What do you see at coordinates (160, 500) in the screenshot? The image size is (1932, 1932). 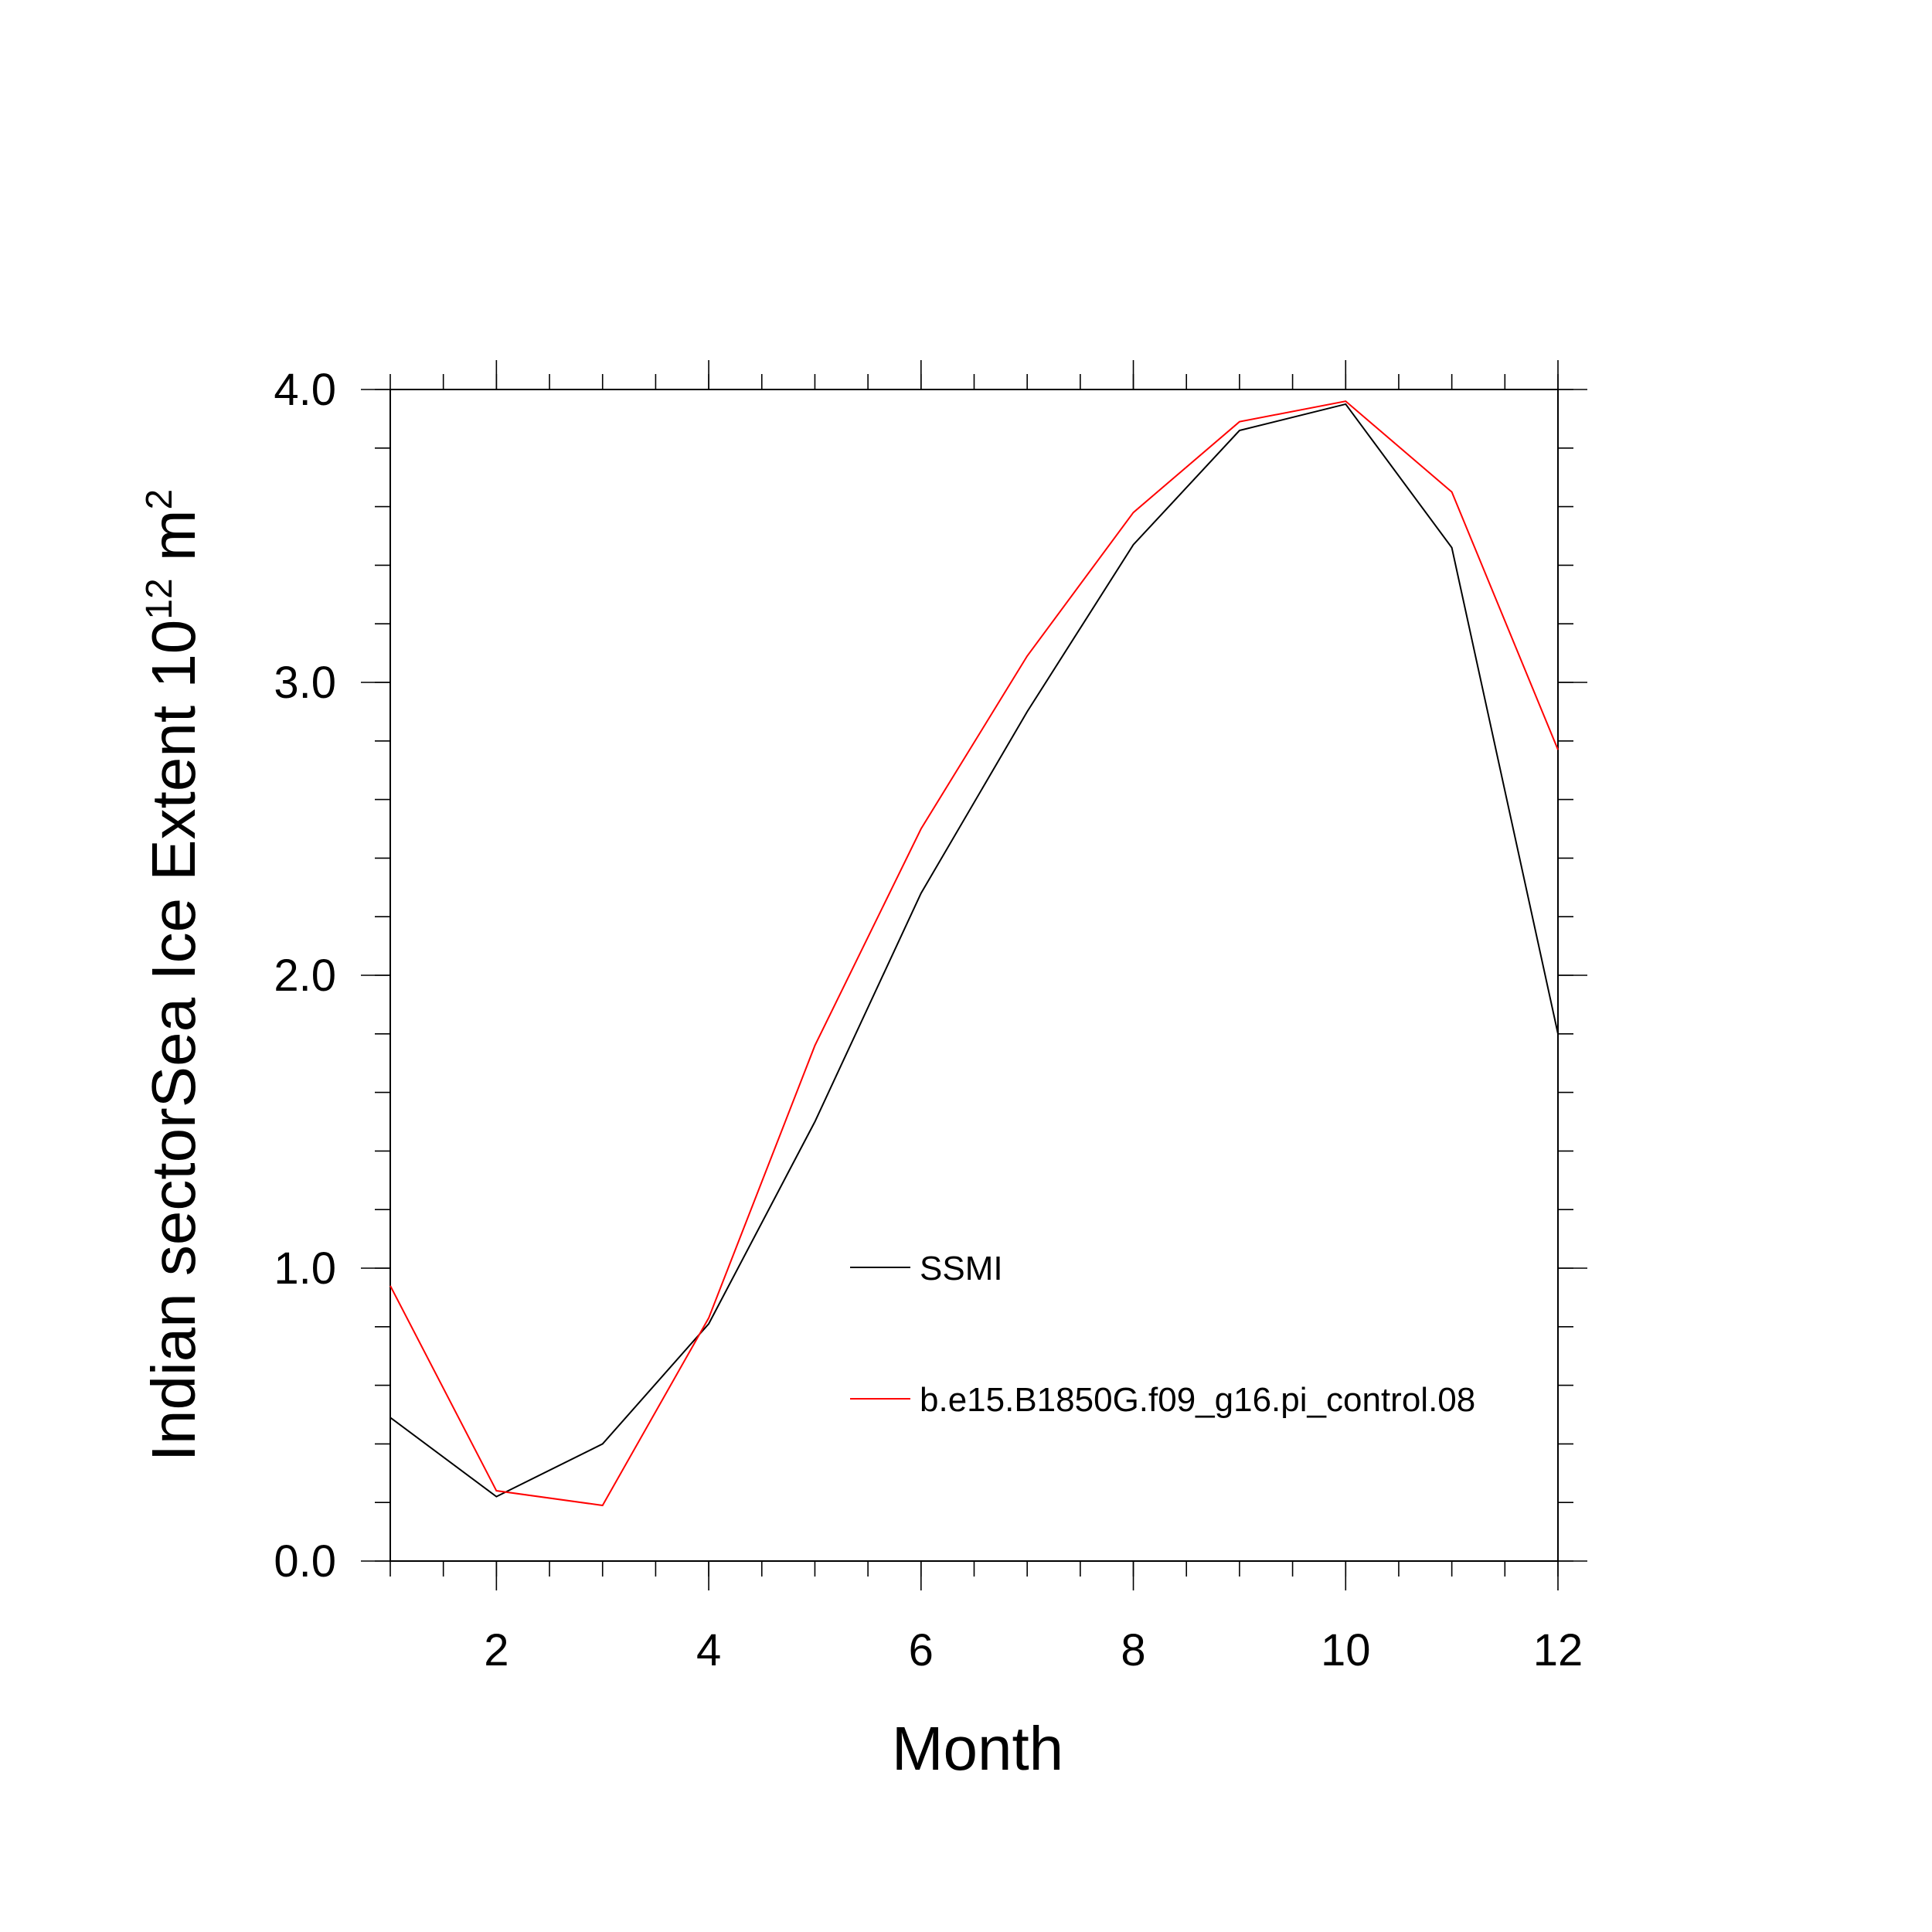 I see `y-axis-title-exp2: 2` at bounding box center [160, 500].